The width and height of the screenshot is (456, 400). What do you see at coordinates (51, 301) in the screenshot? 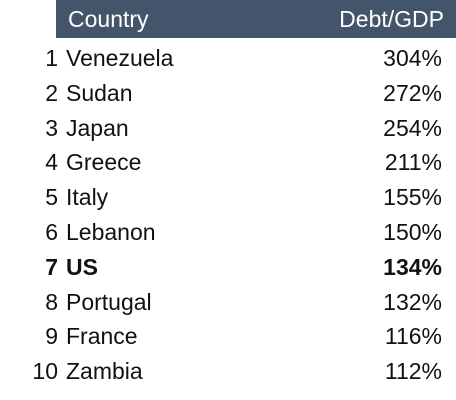
I see `rank-cell: 8` at bounding box center [51, 301].